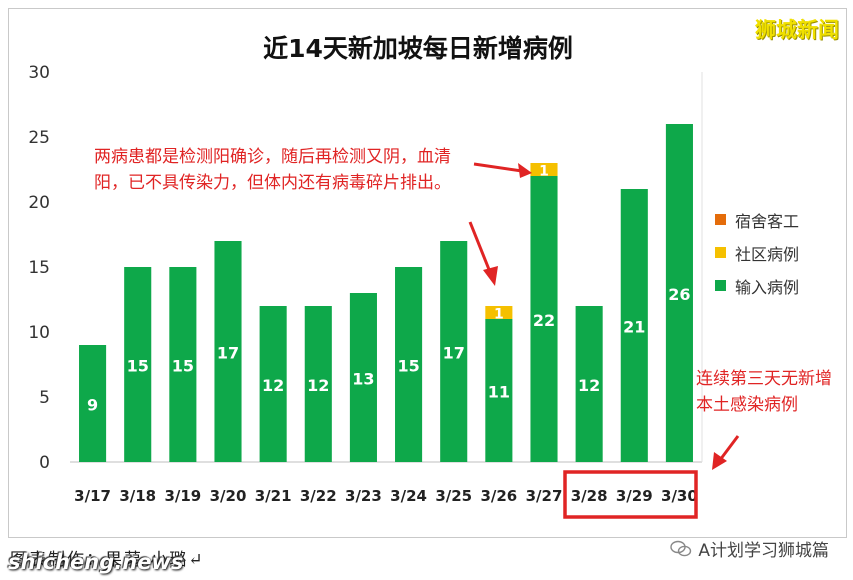 Image resolution: width=853 pixels, height=580 pixels. I want to click on x-tick-label: 3/19, so click(182, 496).